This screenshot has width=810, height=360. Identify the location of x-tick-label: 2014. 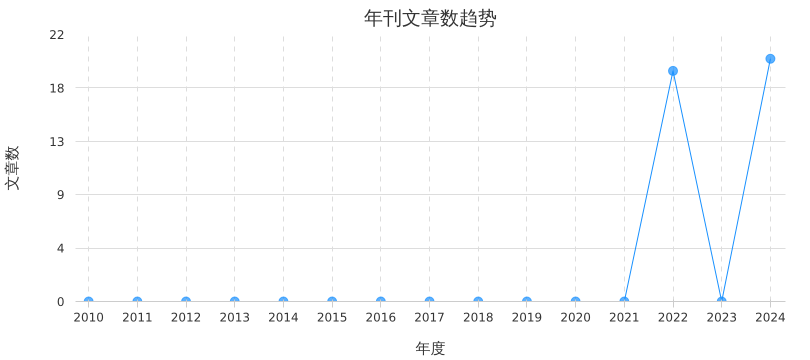
(283, 317).